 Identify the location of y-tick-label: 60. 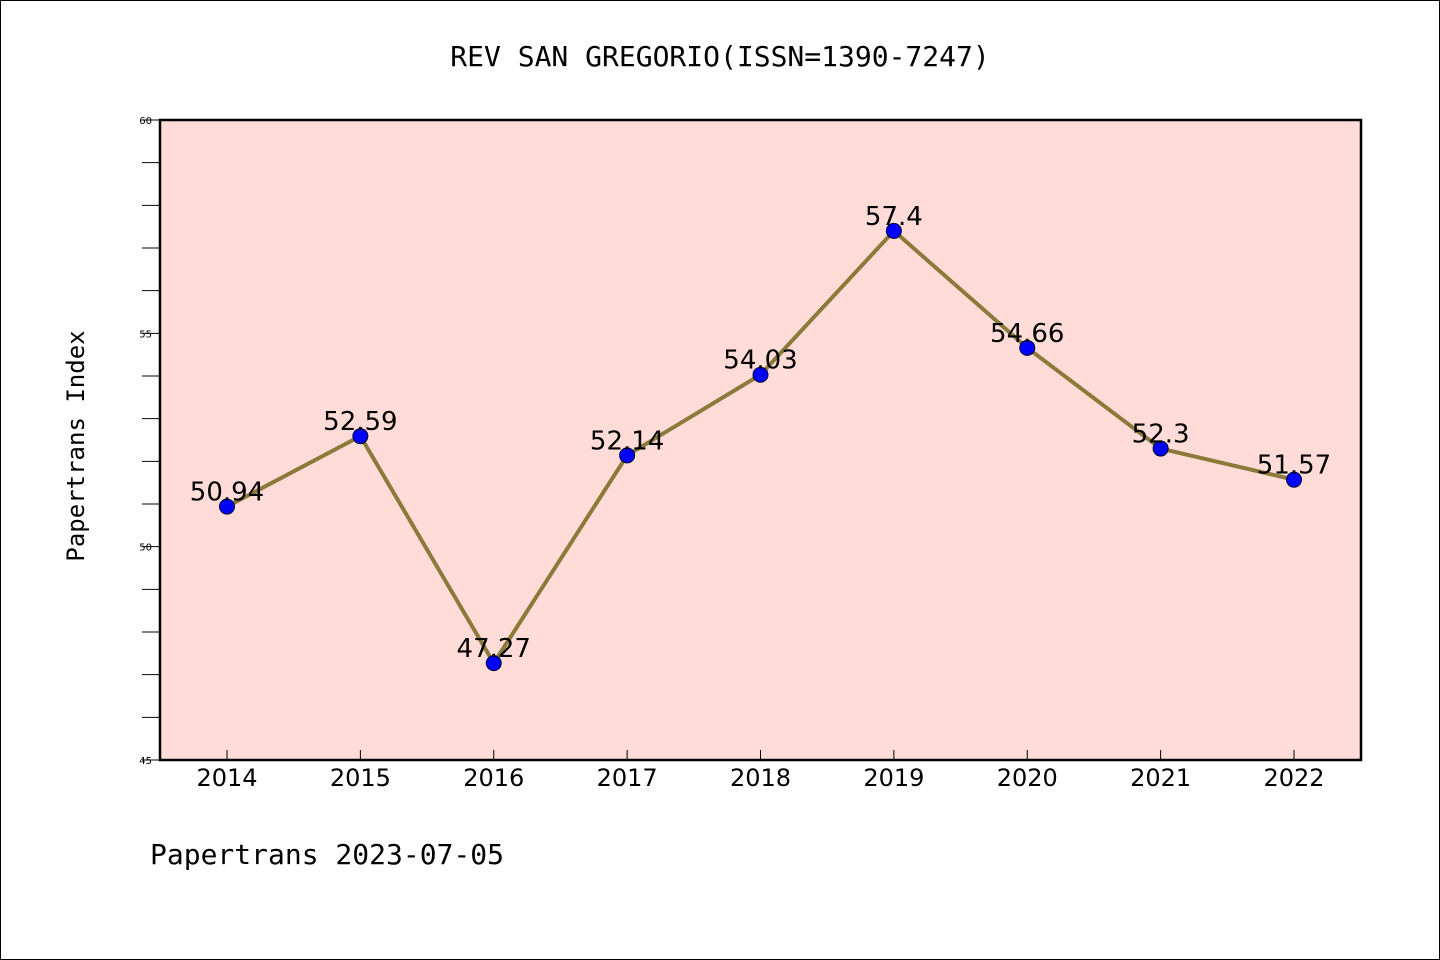
(145, 121).